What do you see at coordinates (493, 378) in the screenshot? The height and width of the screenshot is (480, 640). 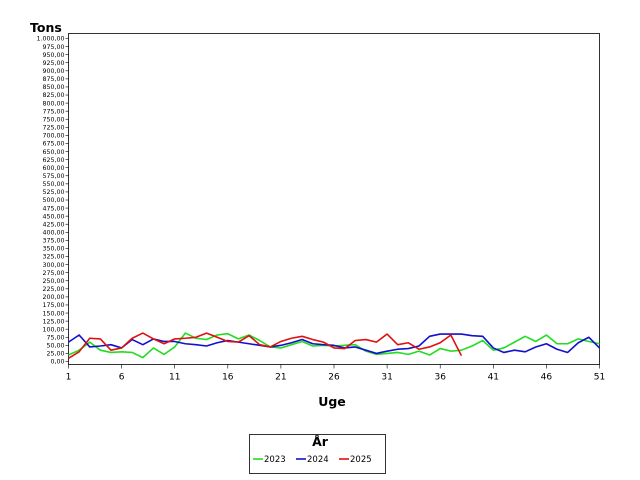 I see `x-tick-label: 41` at bounding box center [493, 378].